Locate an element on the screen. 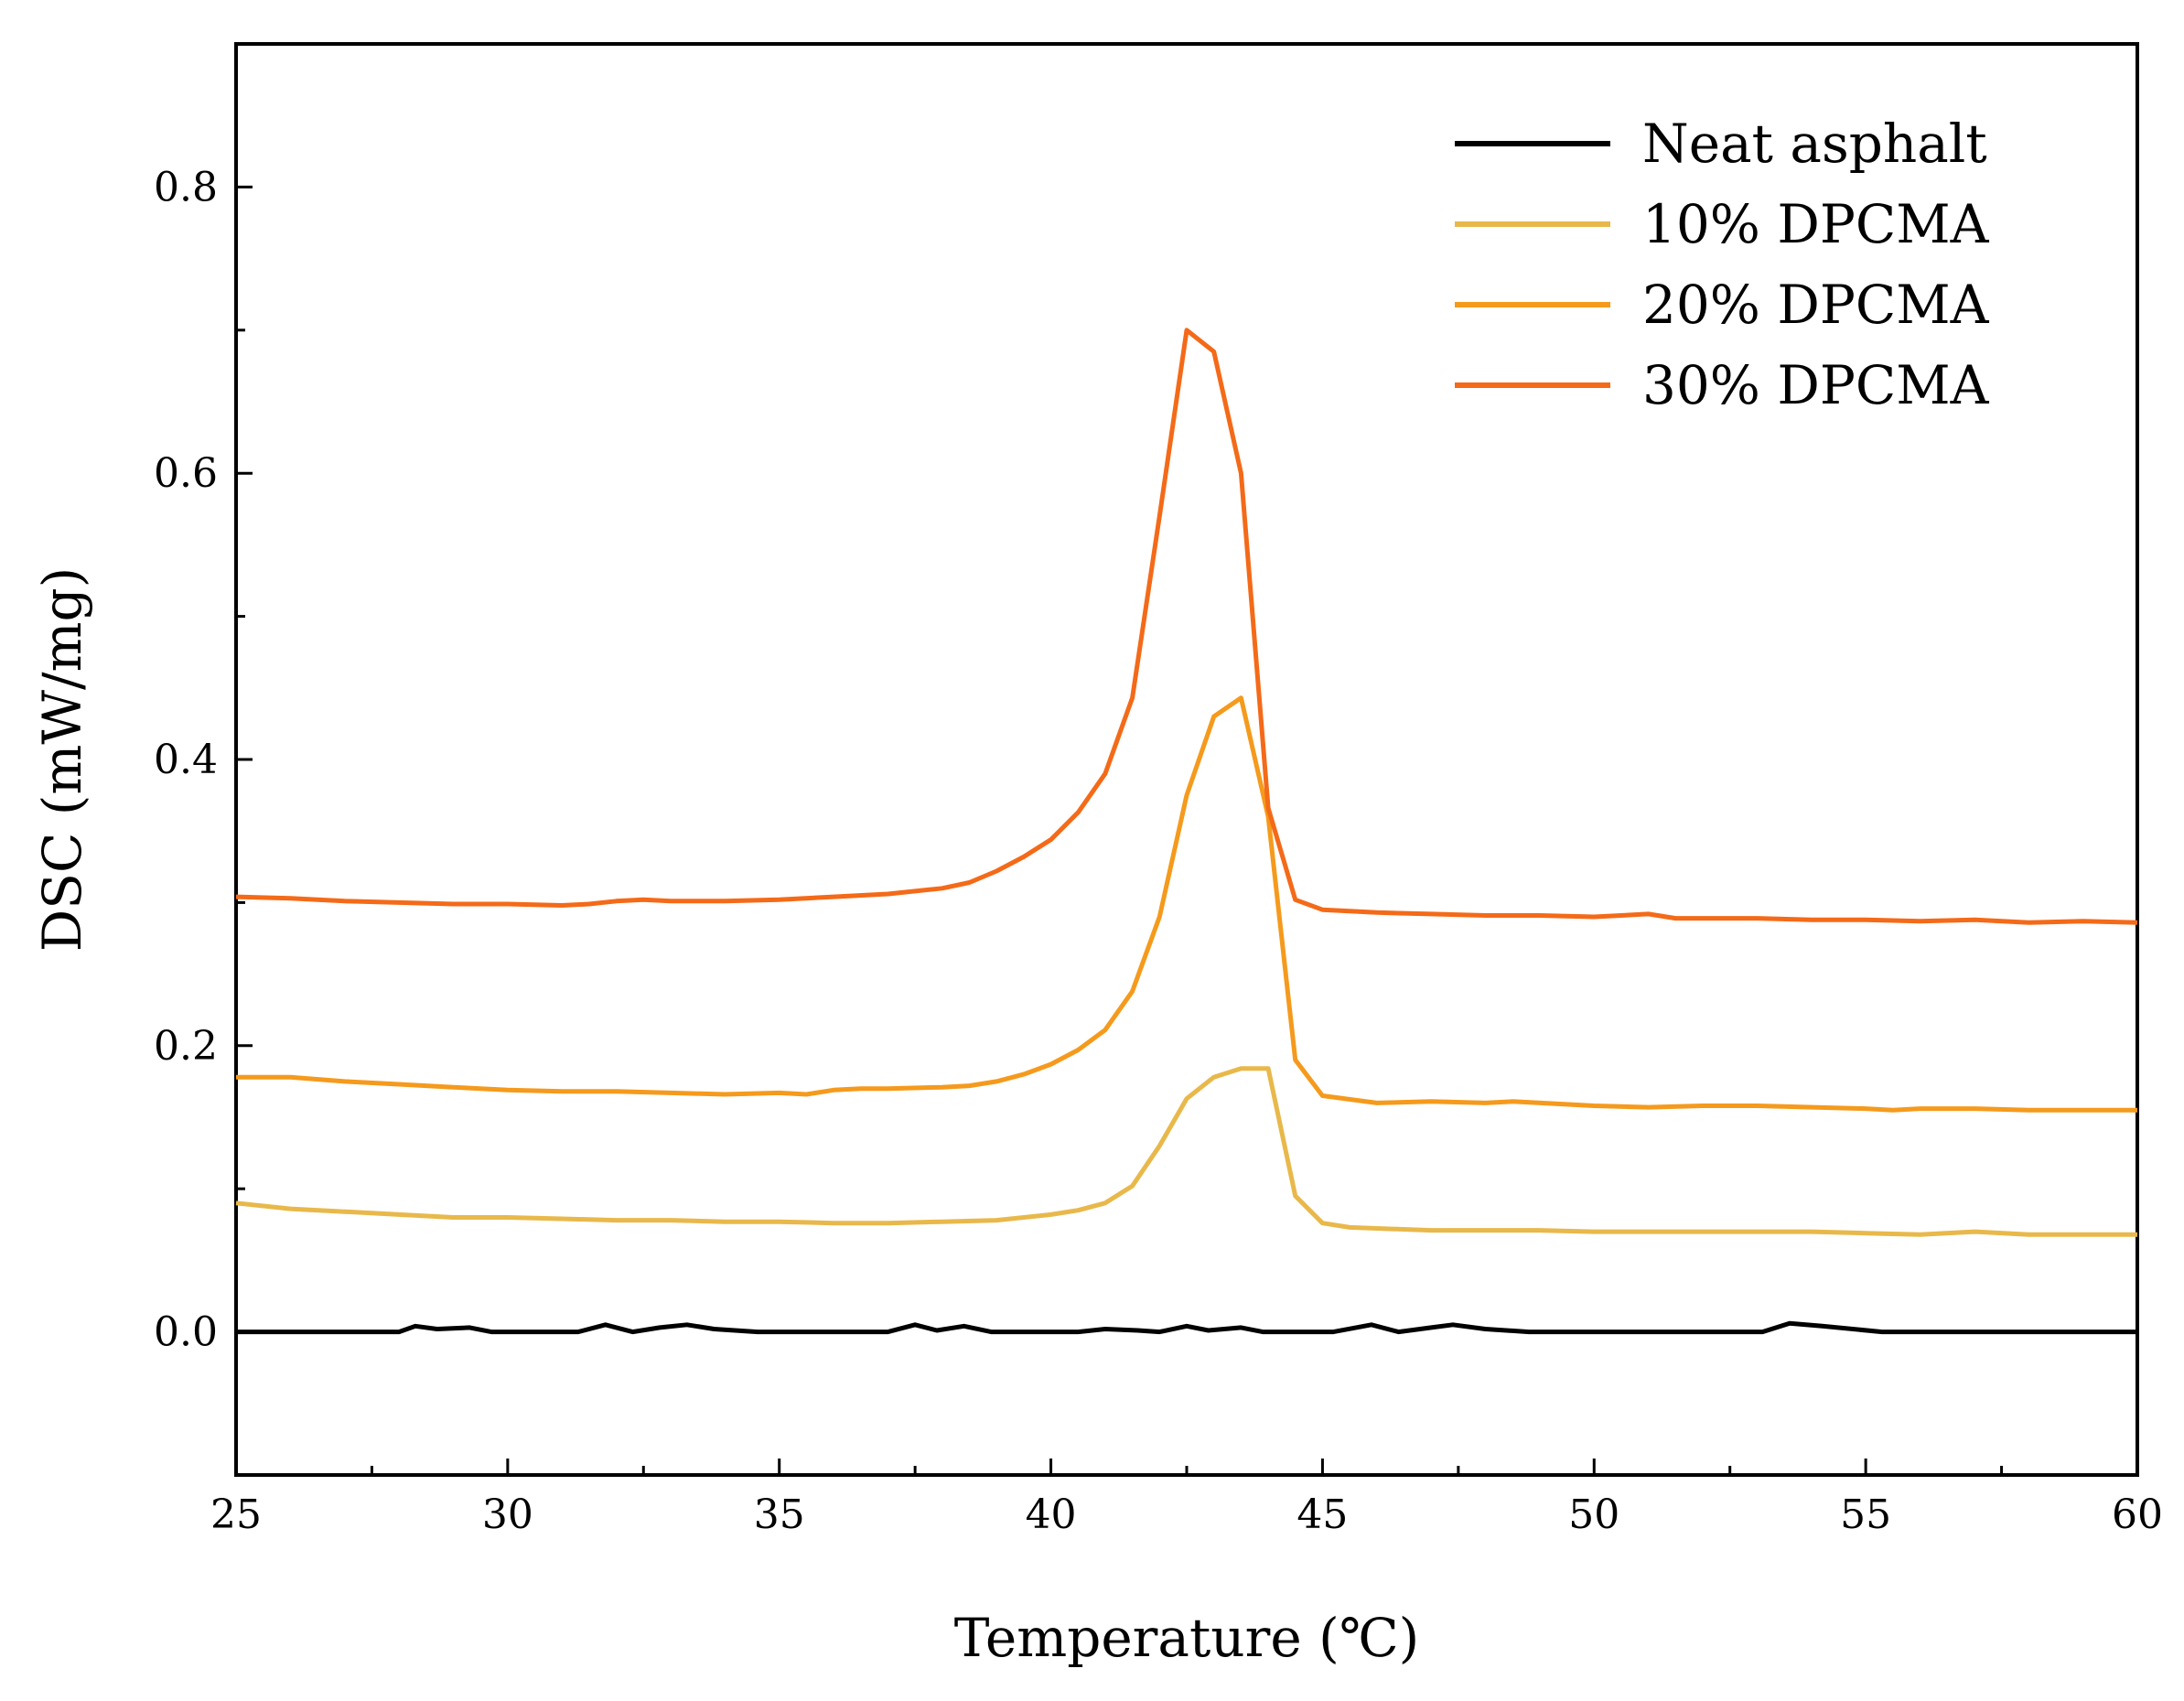  x-tick-label: 60 is located at coordinates (2137, 1514).